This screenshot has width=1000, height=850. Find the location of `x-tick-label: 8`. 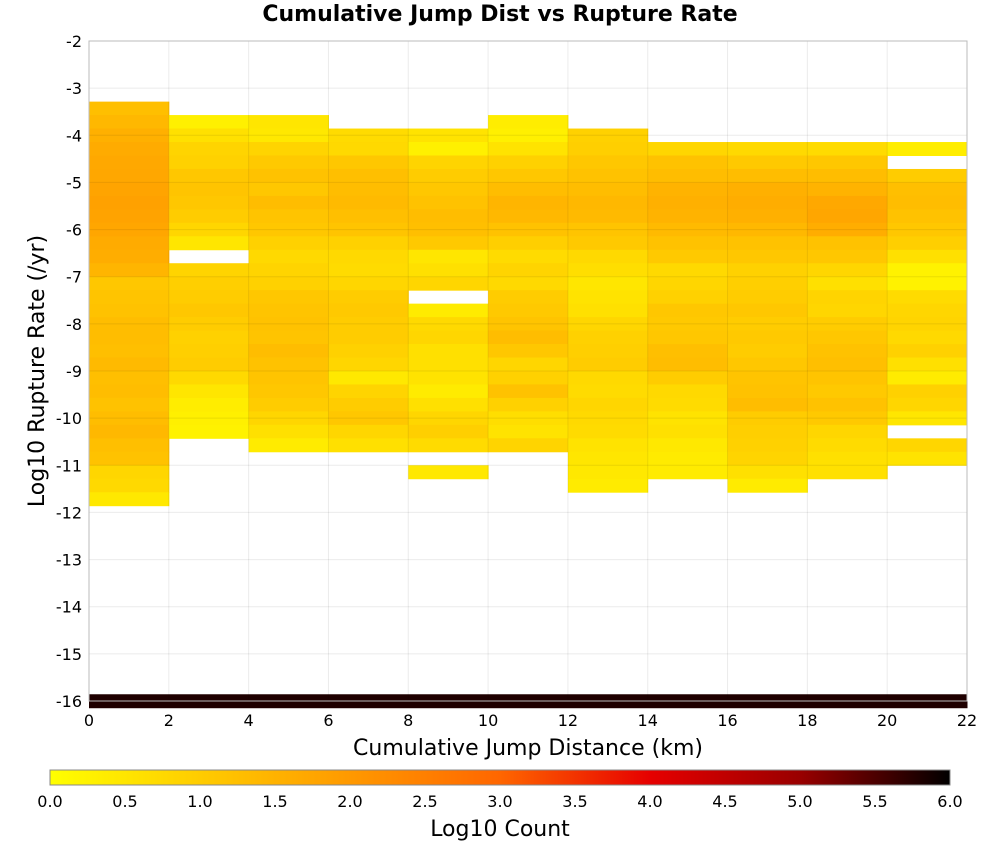

x-tick-label: 8 is located at coordinates (408, 720).